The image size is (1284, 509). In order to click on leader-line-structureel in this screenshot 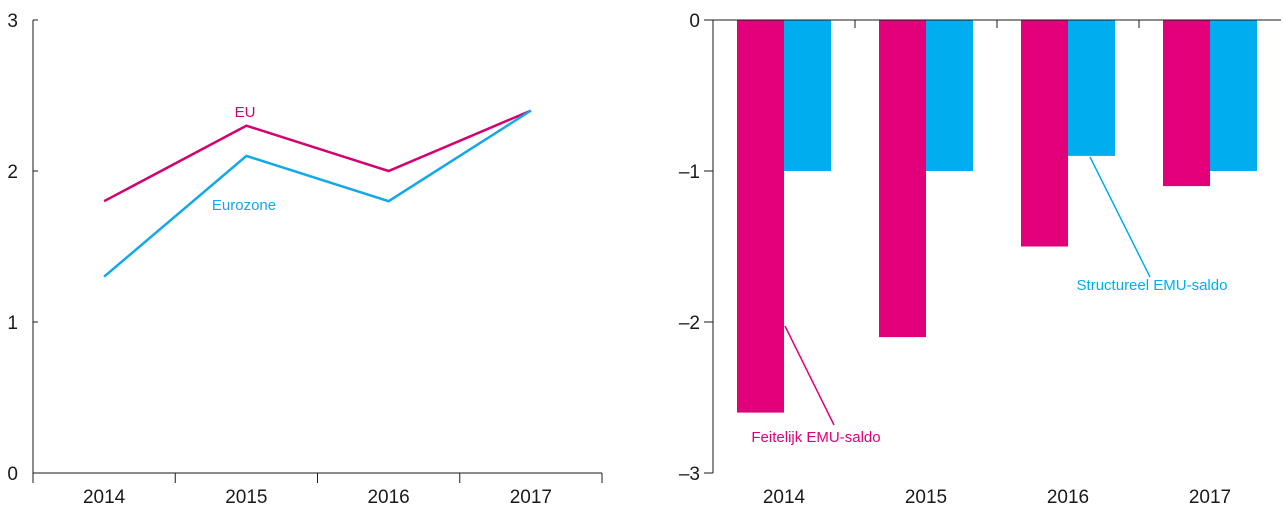, I will do `click(1120, 217)`.